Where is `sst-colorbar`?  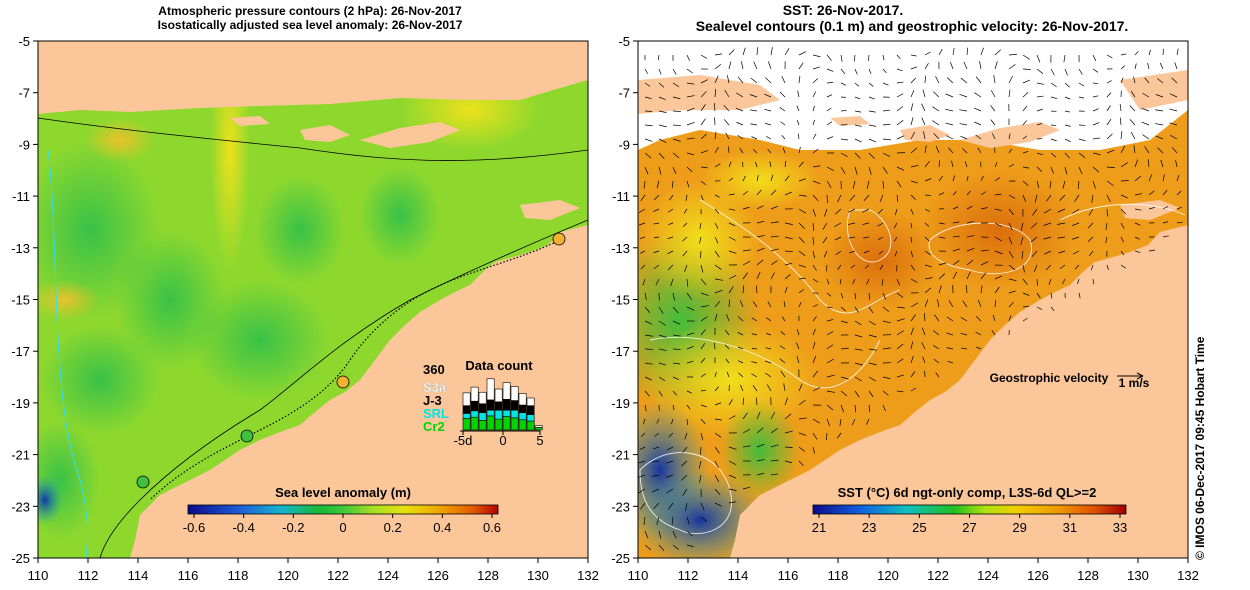 sst-colorbar is located at coordinates (969, 509).